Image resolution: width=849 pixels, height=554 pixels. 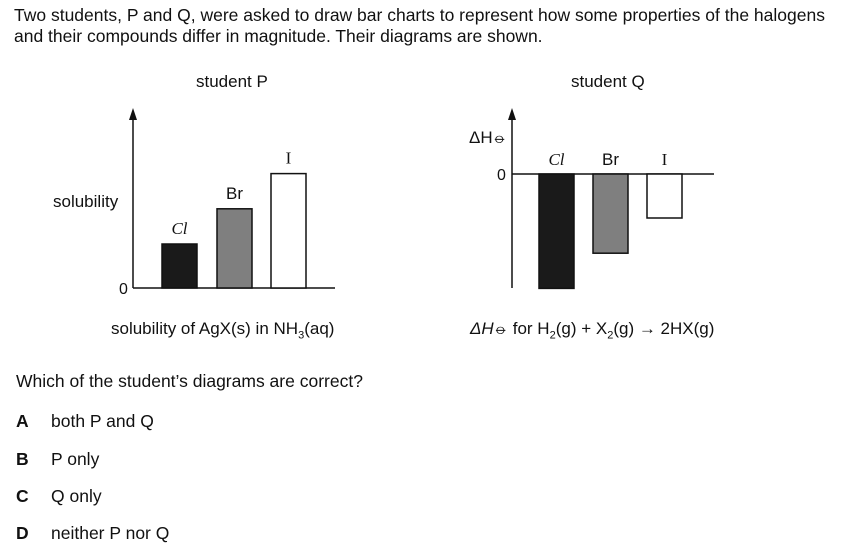 I want to click on student-p-caption: solubility of AgX(s) in NH3(aq), so click(x=223, y=330).